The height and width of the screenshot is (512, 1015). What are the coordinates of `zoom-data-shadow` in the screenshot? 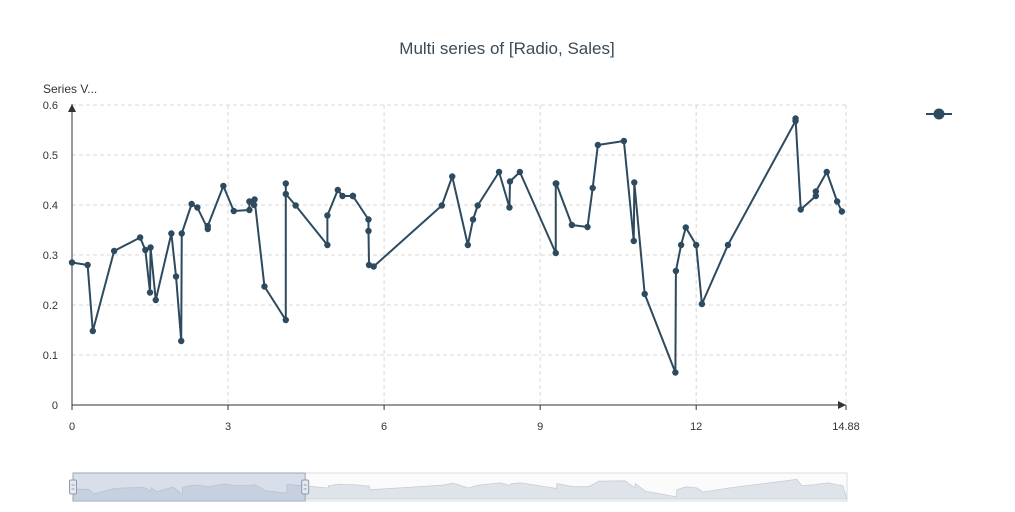 It's located at (460, 489).